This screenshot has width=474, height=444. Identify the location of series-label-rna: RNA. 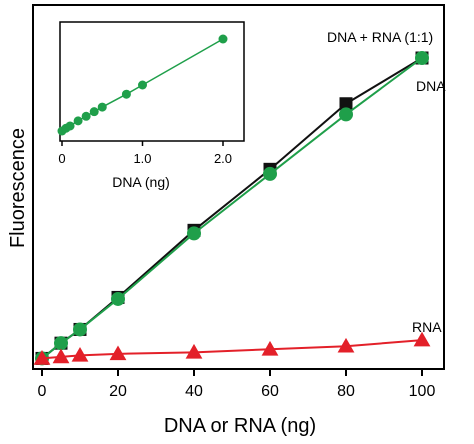
(427, 327).